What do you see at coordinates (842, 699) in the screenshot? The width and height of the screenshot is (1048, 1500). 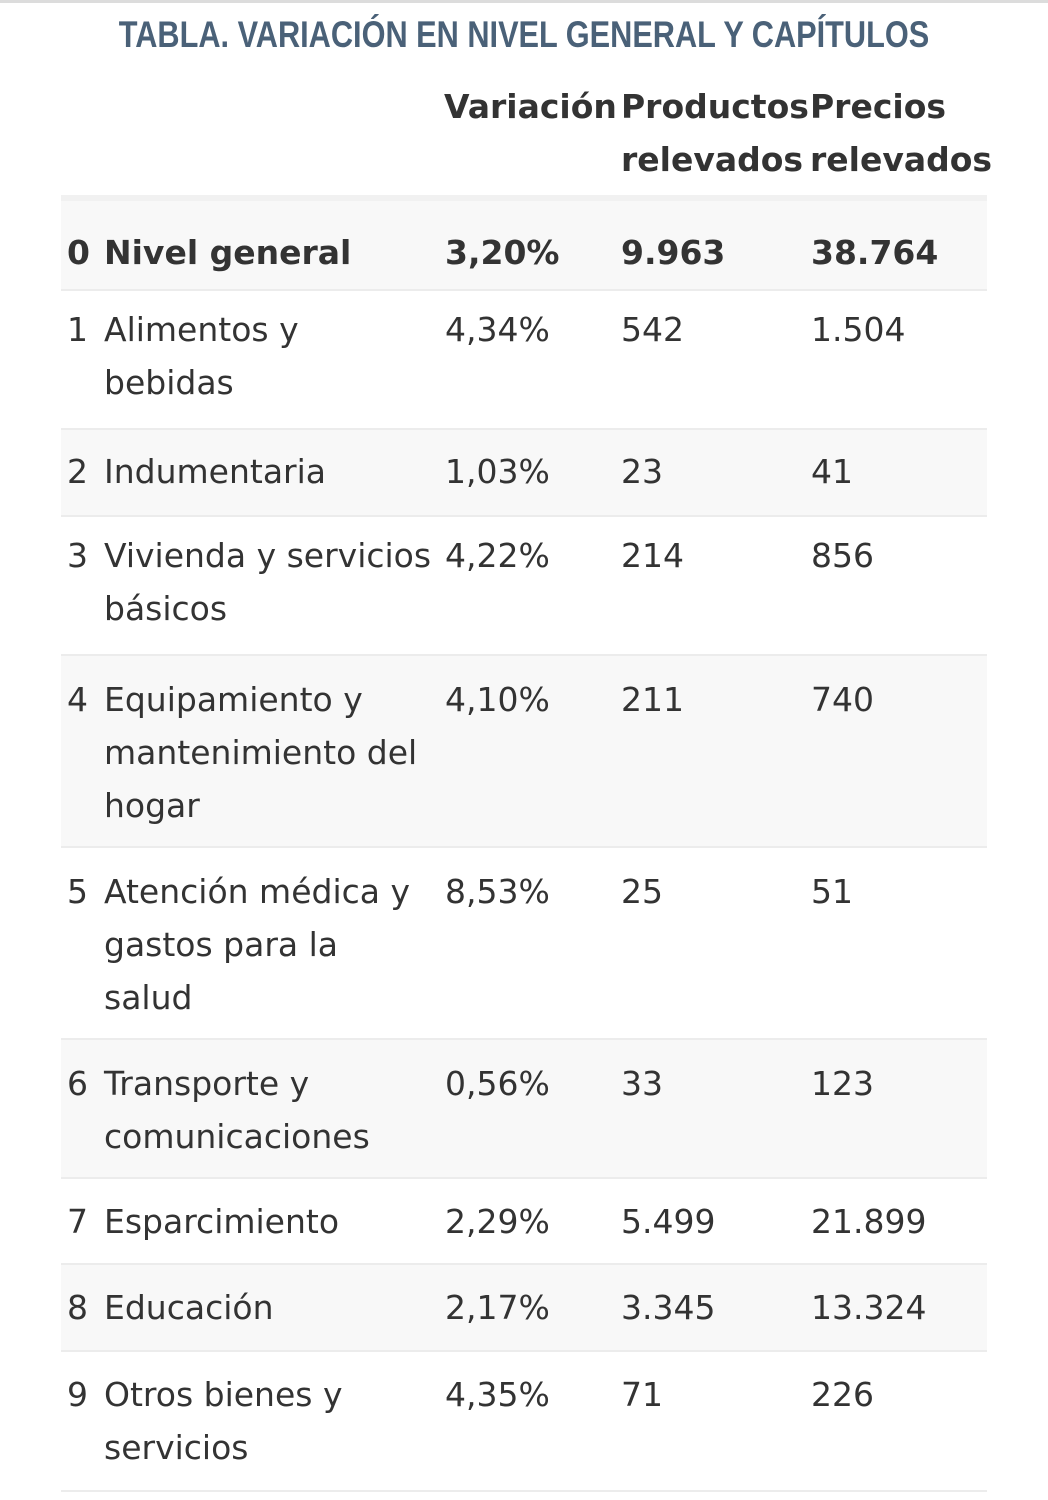 I see `row-precios: 740` at bounding box center [842, 699].